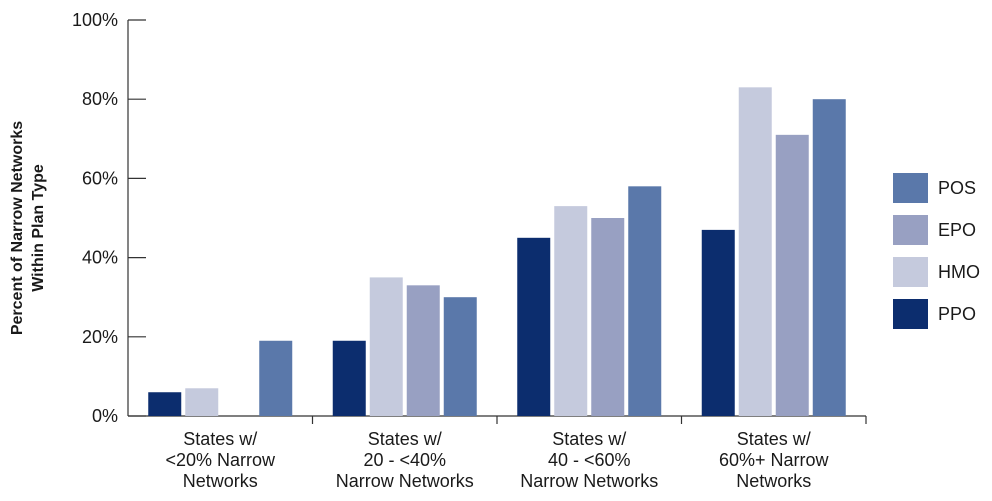 The height and width of the screenshot is (501, 992). Describe the element at coordinates (100, 337) in the screenshot. I see `y-tick-label: 20%` at that location.